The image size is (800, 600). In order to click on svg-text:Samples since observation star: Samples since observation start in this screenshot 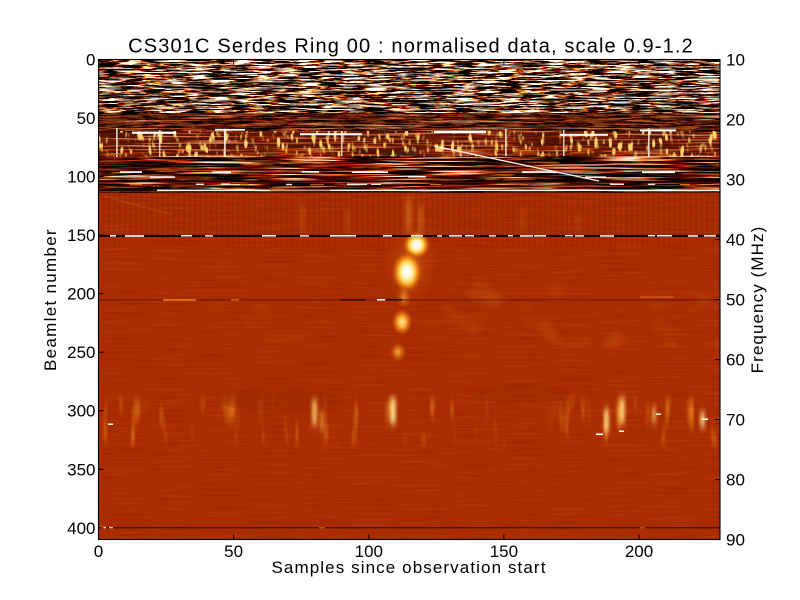, I will do `click(408, 567)`.